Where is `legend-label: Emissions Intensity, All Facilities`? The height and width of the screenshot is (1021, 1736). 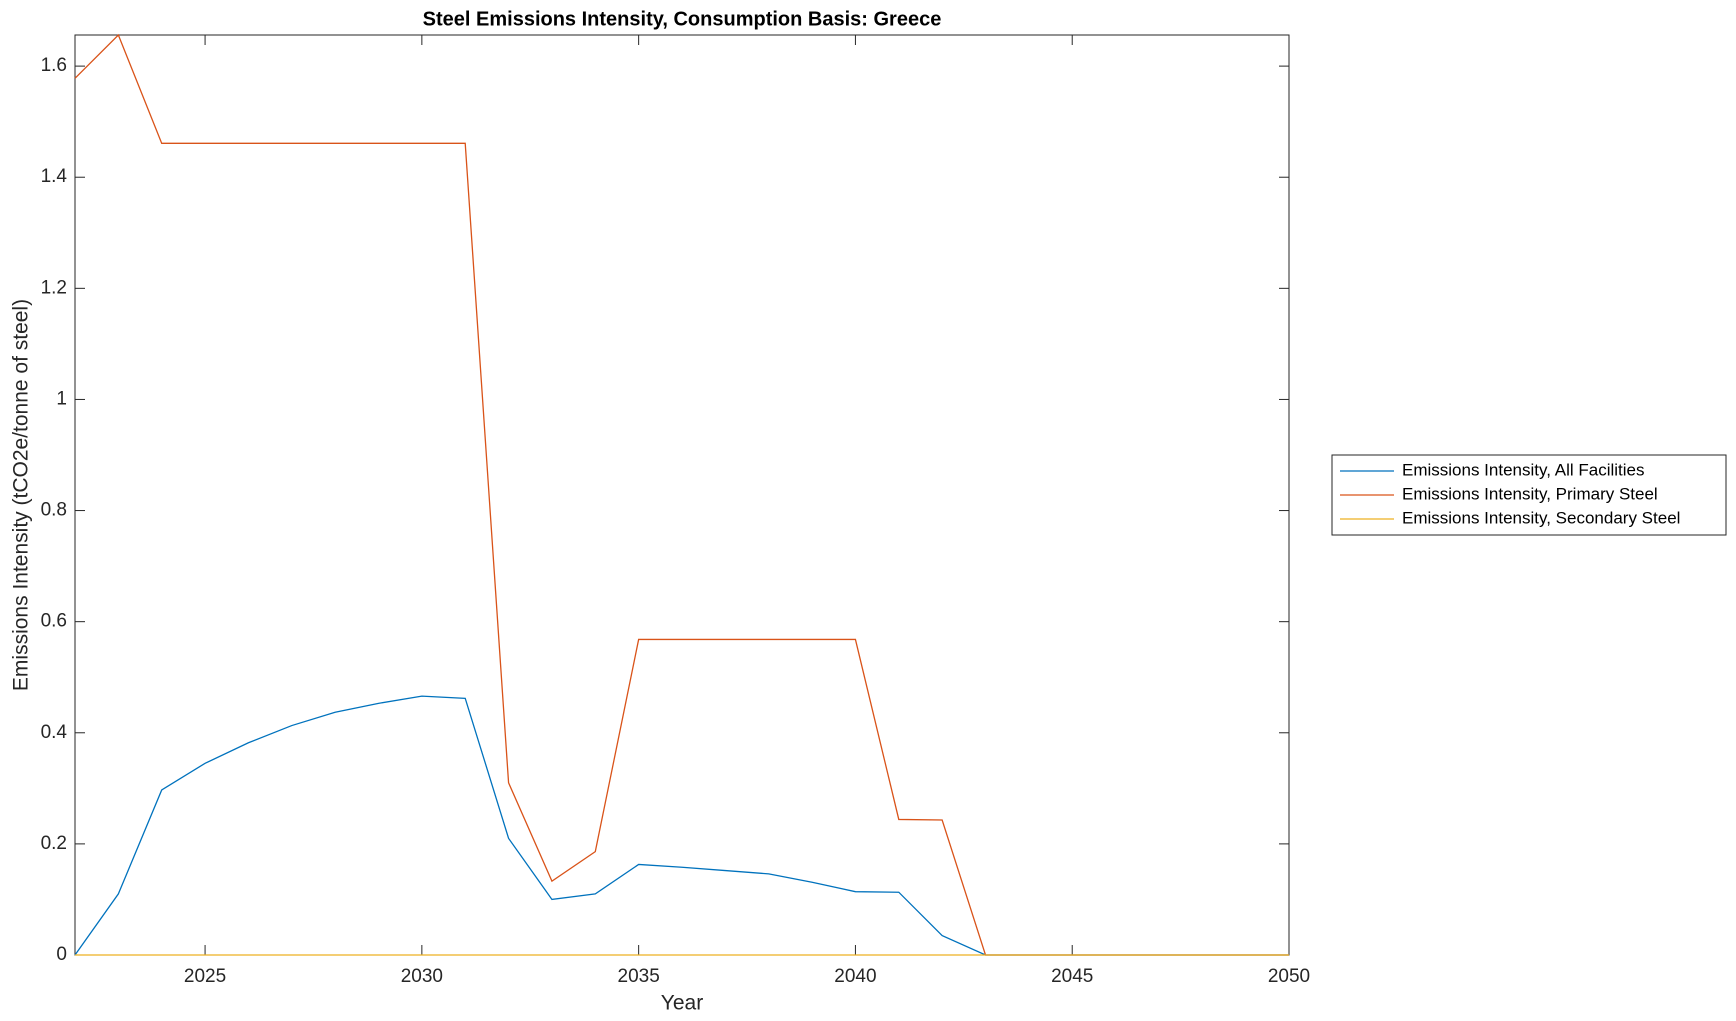 legend-label: Emissions Intensity, All Facilities is located at coordinates (1523, 469).